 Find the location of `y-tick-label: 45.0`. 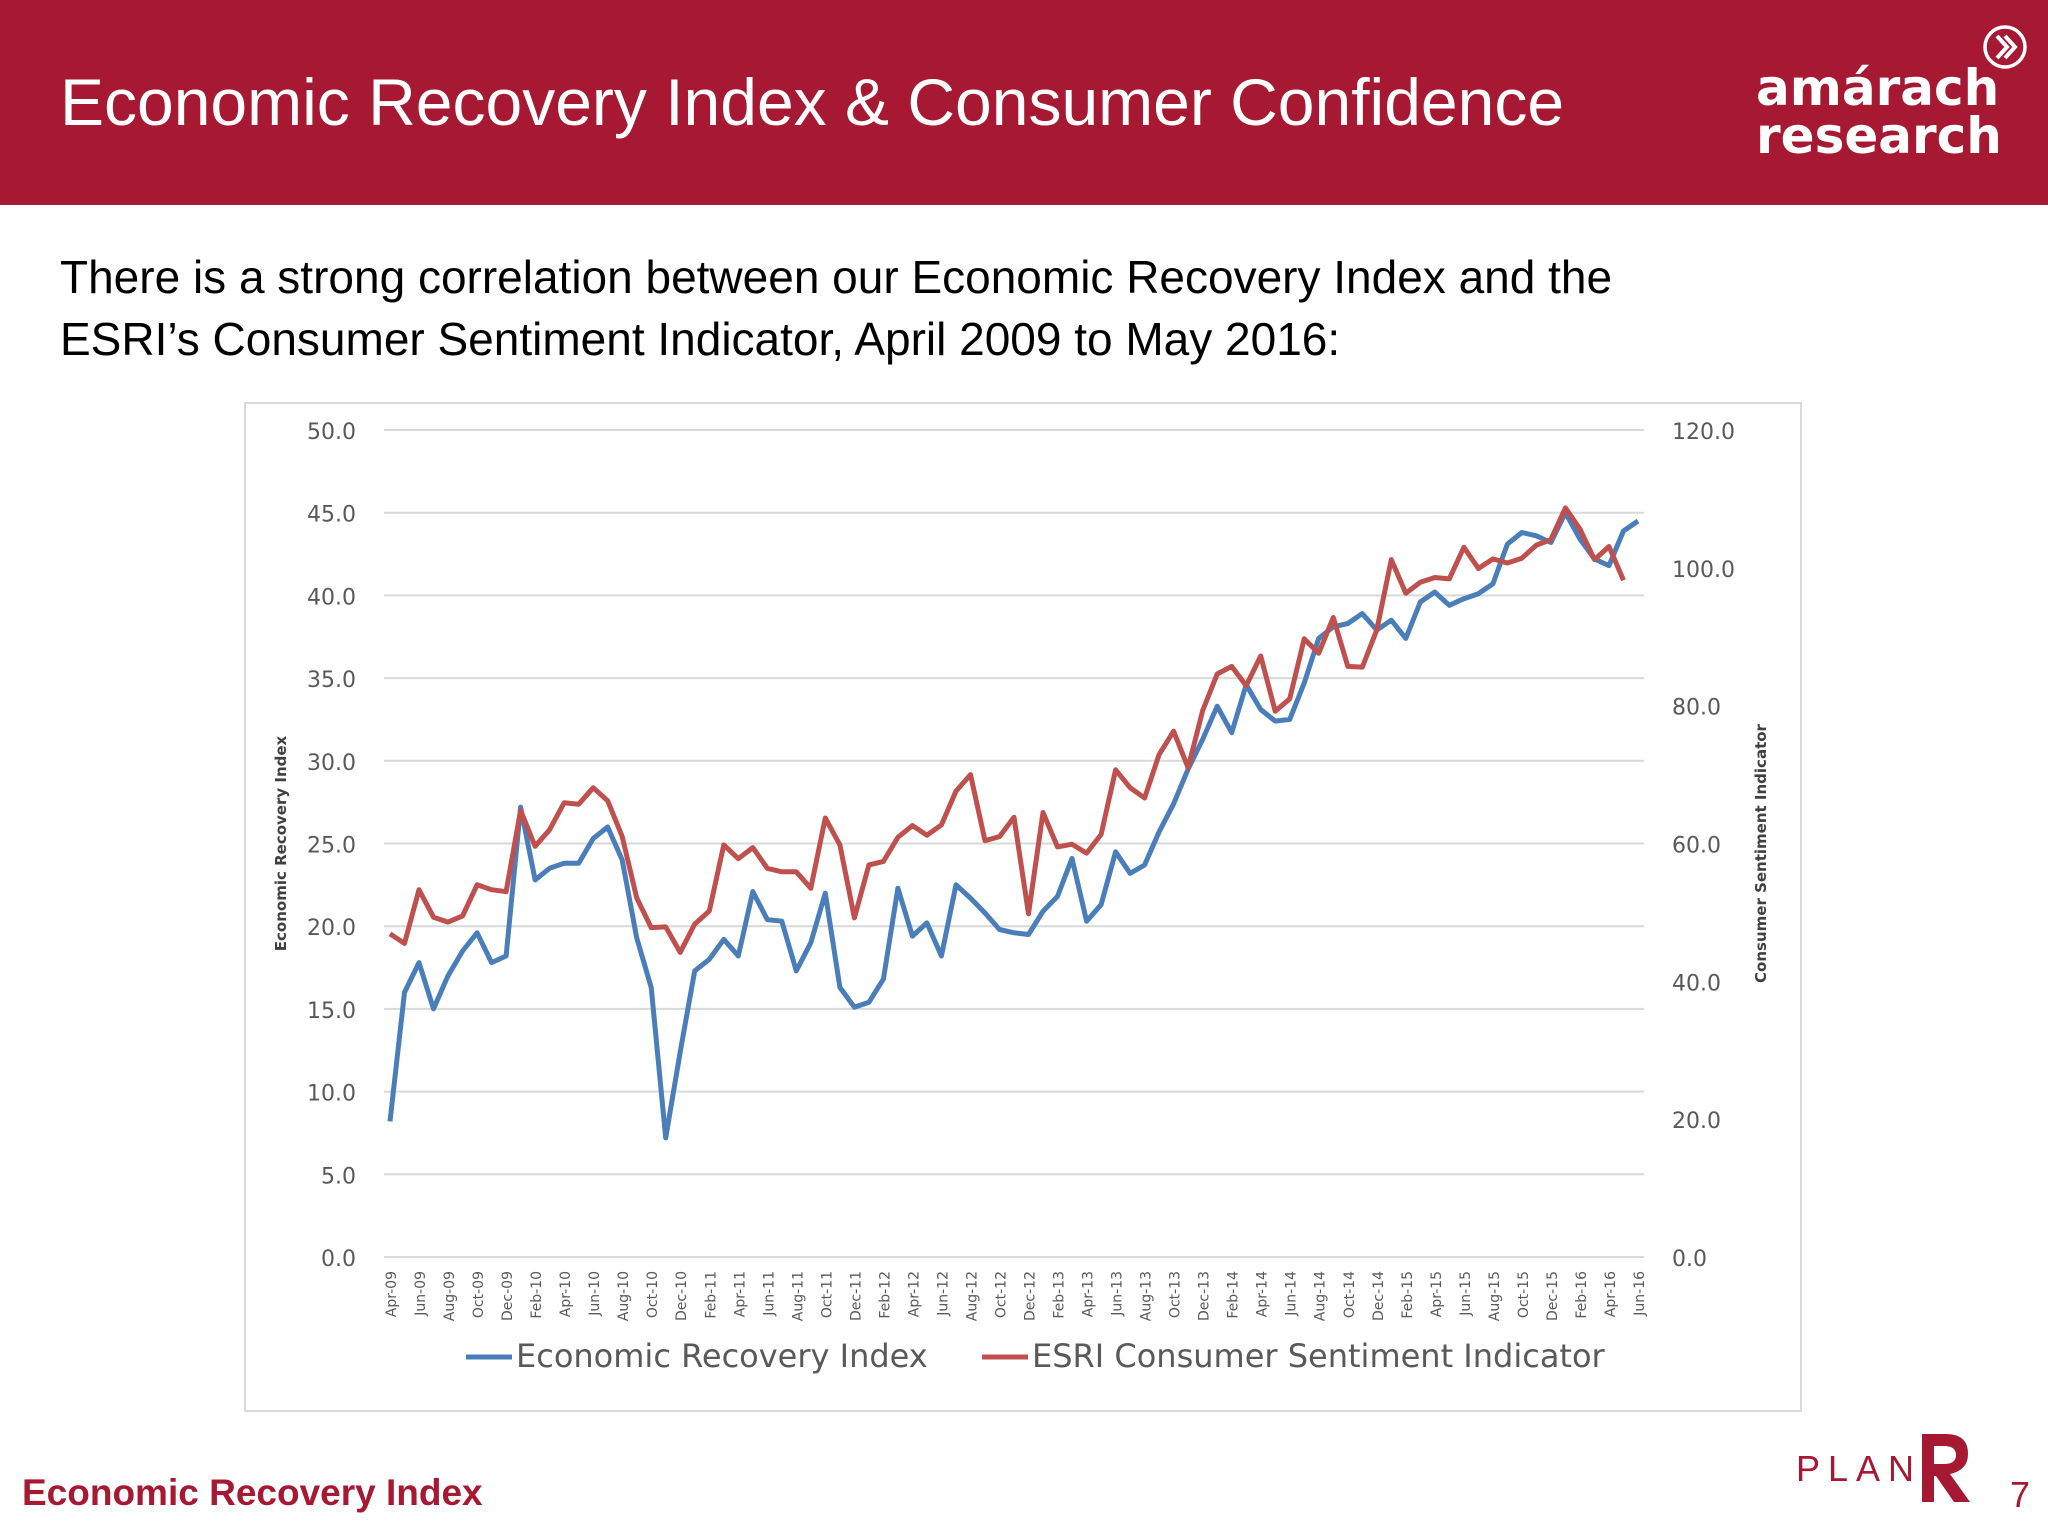

y-tick-label: 45.0 is located at coordinates (331, 515).